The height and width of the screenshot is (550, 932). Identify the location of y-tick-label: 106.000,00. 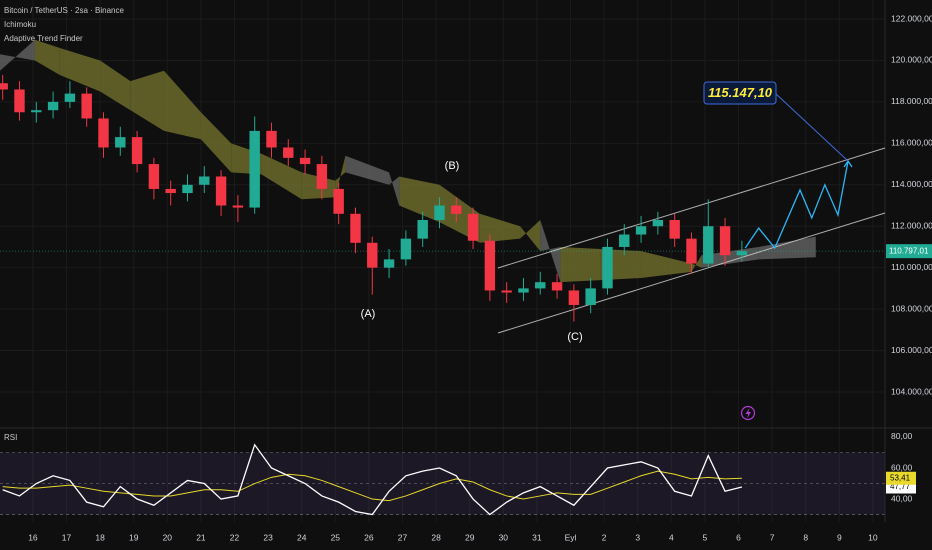
(911, 350).